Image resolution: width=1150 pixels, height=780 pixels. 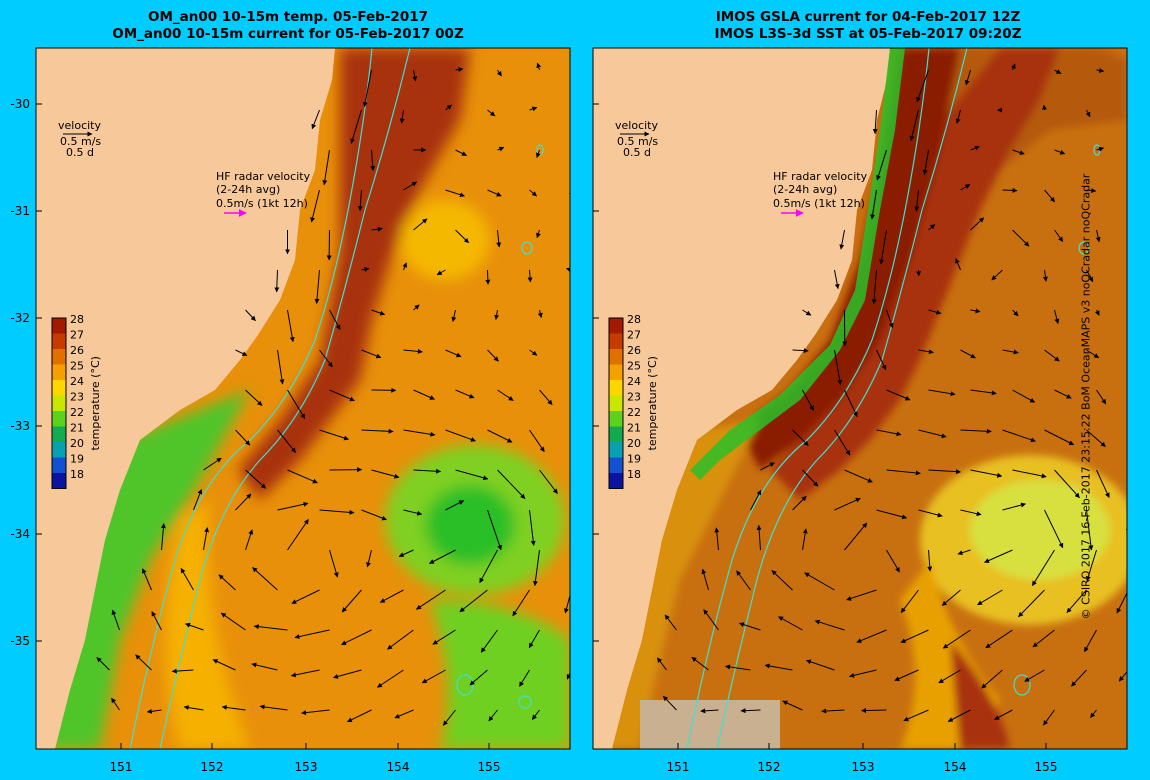 What do you see at coordinates (678, 767) in the screenshot?
I see `x-tick-label: 151` at bounding box center [678, 767].